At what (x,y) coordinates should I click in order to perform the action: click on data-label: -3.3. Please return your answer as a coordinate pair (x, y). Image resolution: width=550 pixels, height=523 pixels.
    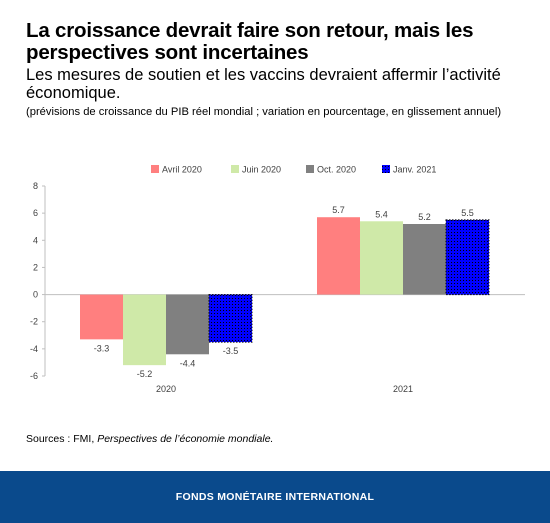
    Looking at the image, I should click on (102, 348).